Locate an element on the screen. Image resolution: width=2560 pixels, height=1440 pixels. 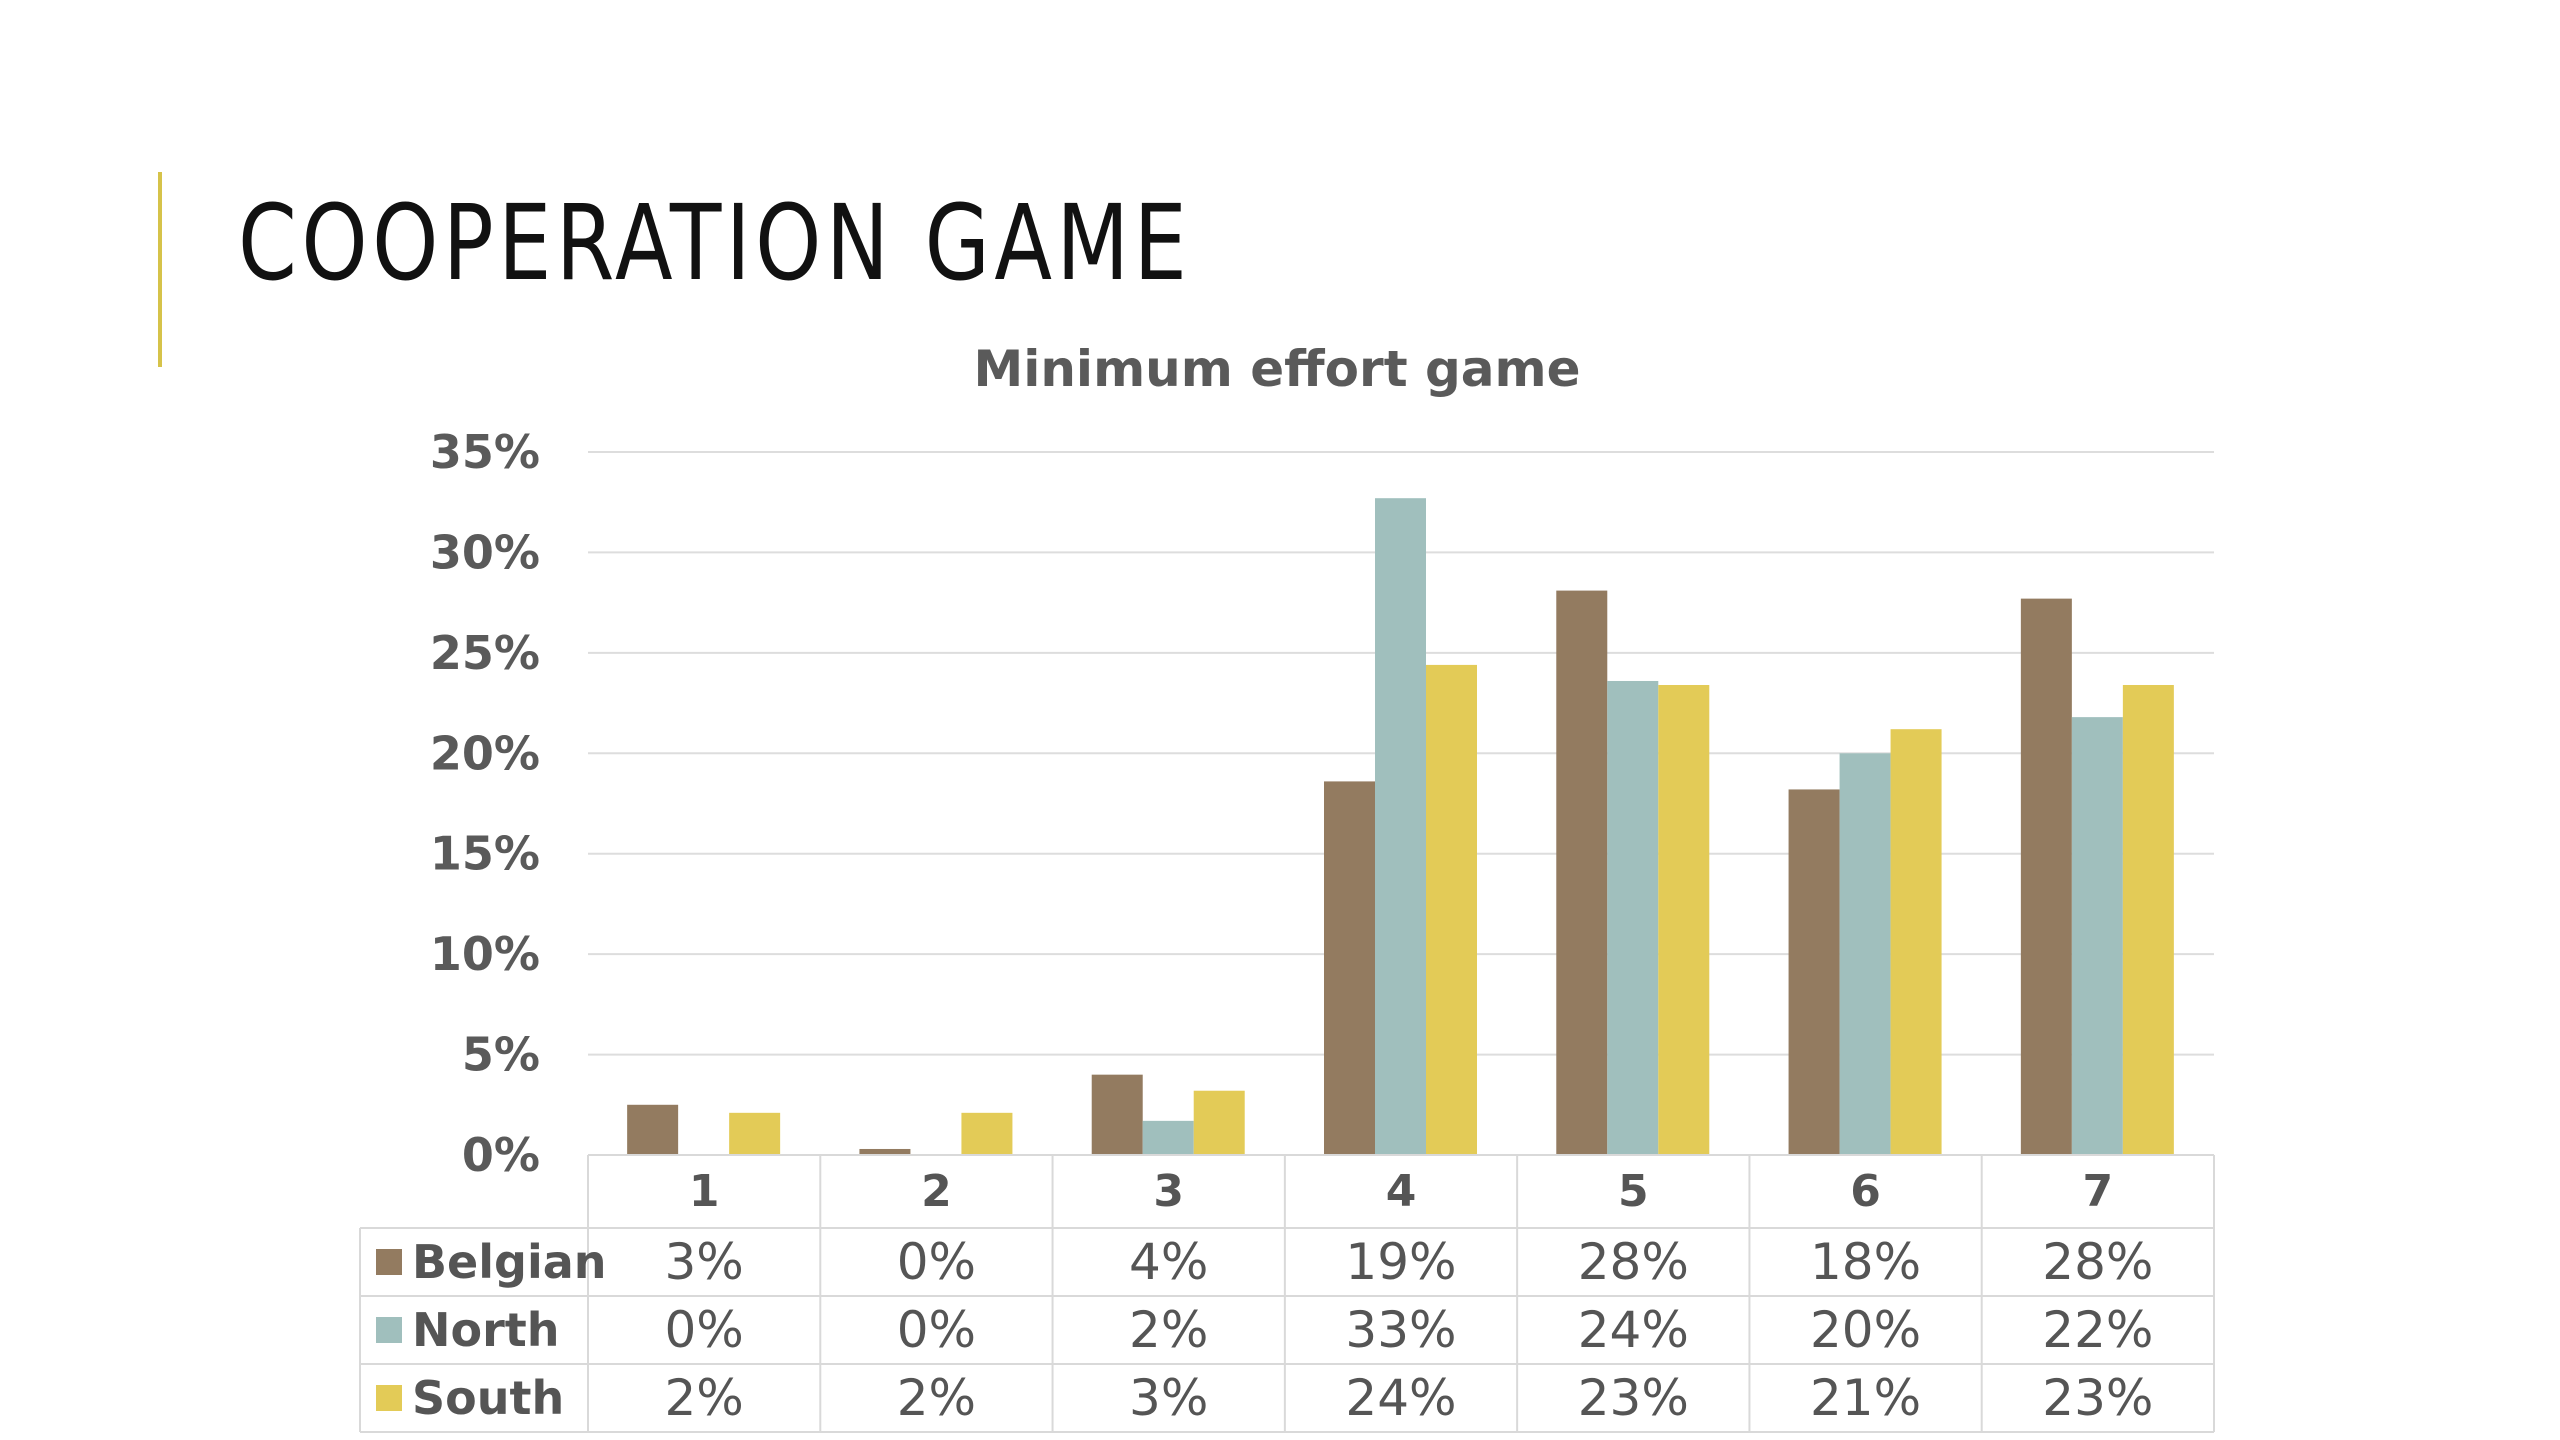
category-label: 1 is located at coordinates (704, 1191).